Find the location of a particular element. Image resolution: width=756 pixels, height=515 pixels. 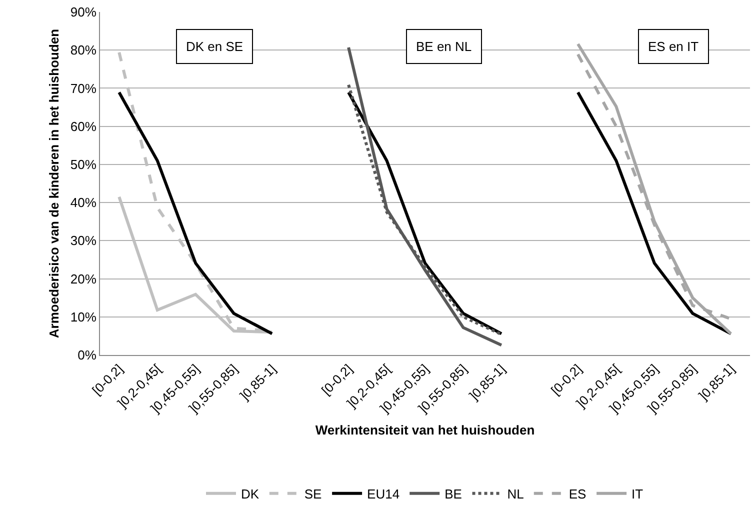

y-tick-label: 40% is located at coordinates (83, 202).